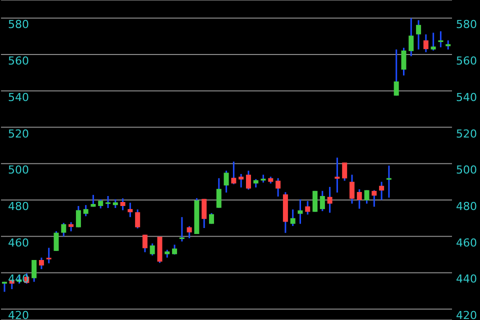 The image size is (480, 320). What do you see at coordinates (18, 61) in the screenshot?
I see `y-tick-label: 560` at bounding box center [18, 61].